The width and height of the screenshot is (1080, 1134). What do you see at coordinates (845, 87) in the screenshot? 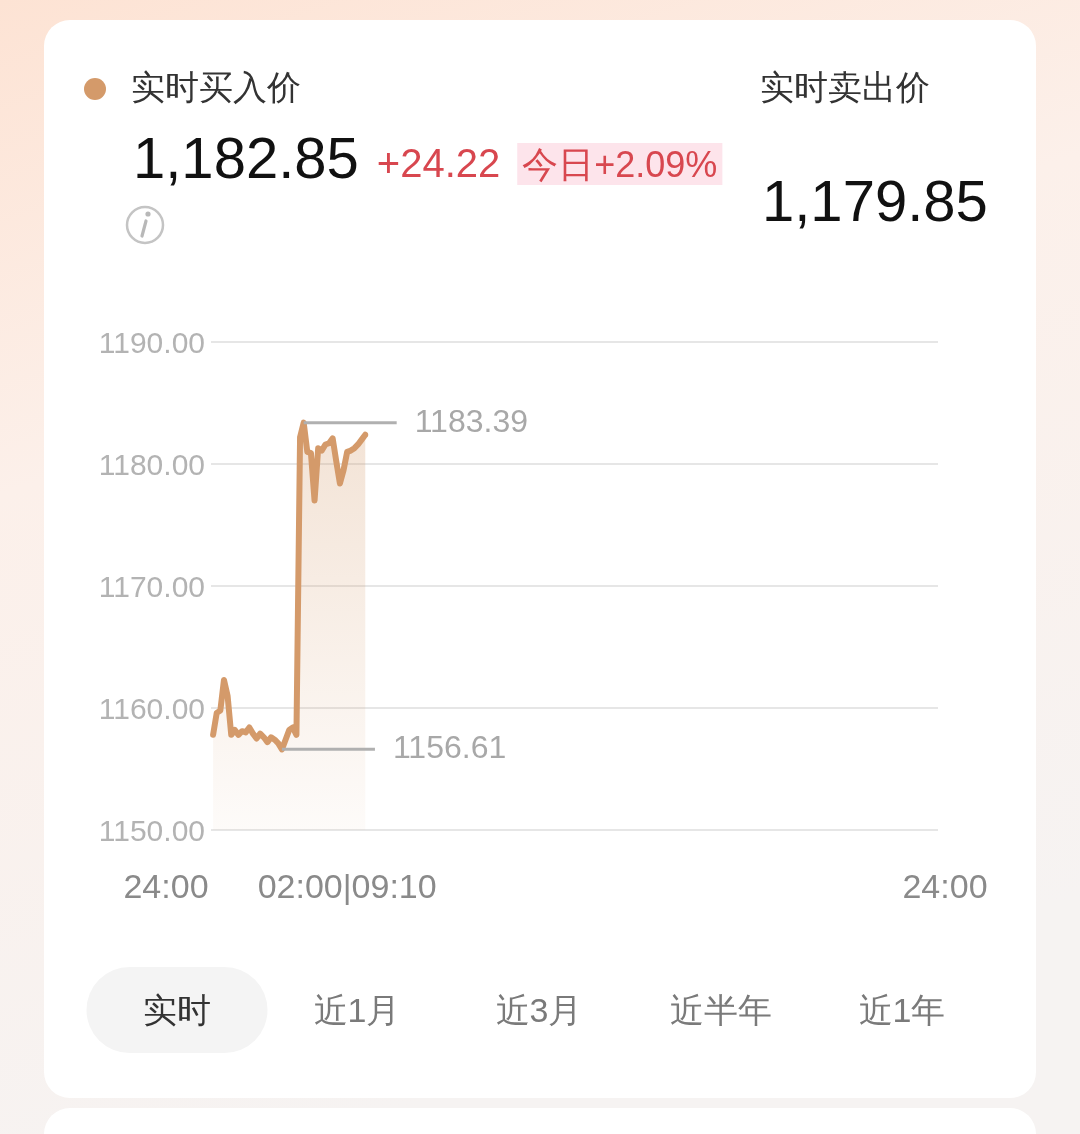
I see `text: 实时卖出价` at bounding box center [845, 87].